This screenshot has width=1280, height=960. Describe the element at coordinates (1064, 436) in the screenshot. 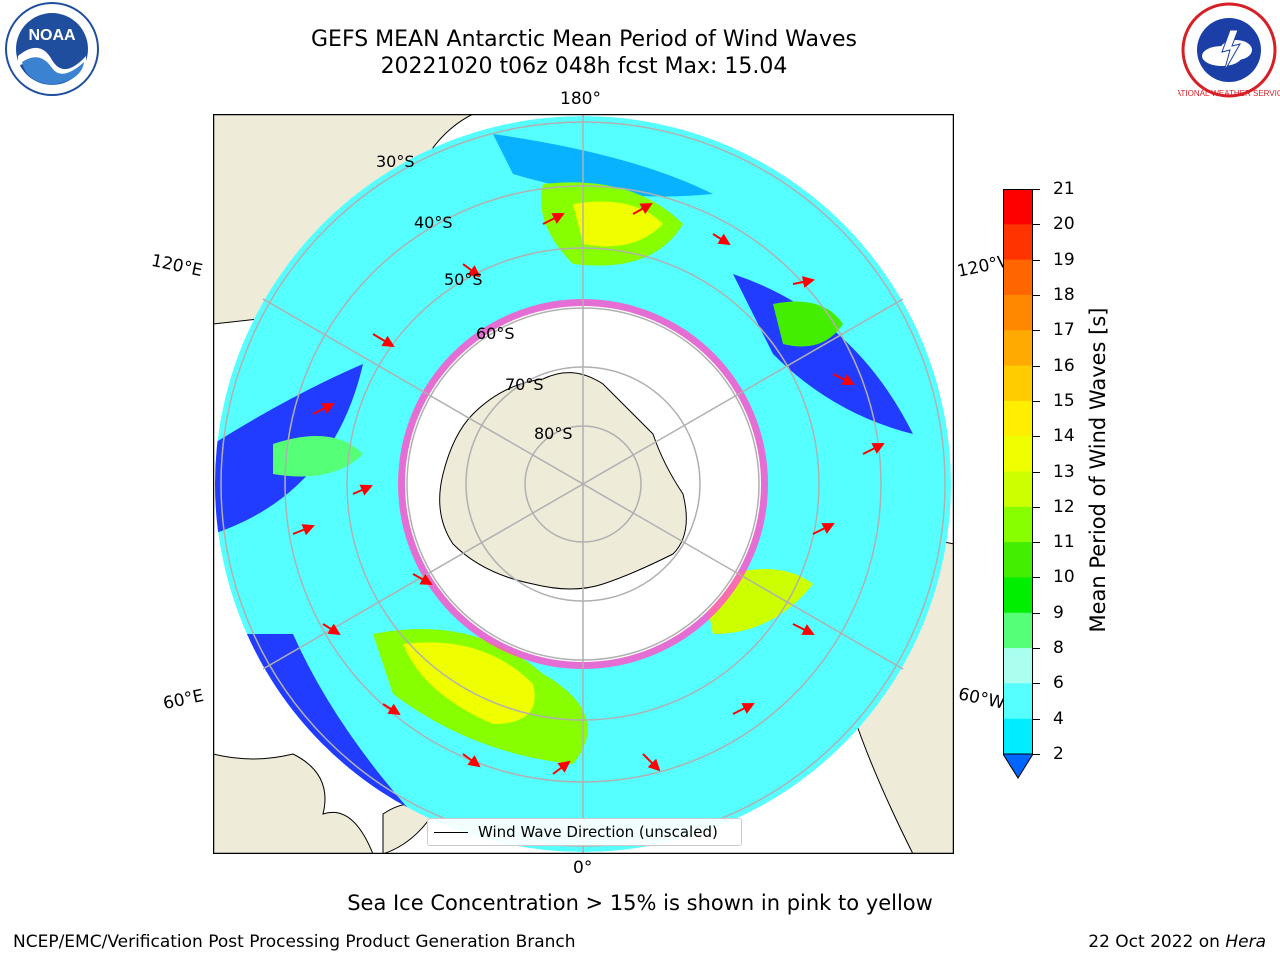

I see `colorbar-tick-label: 14` at that location.